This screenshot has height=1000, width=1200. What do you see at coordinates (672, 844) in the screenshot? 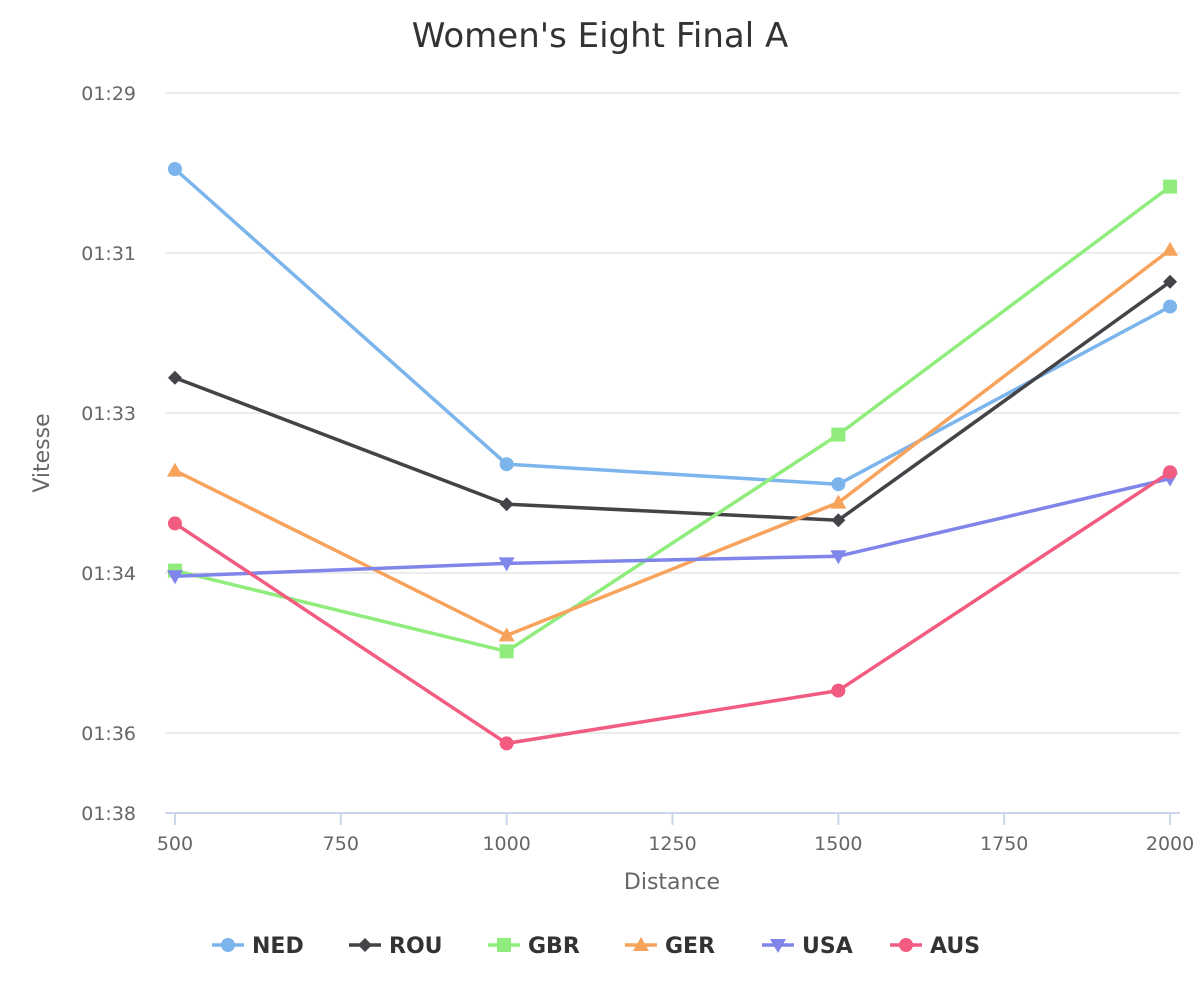
I see `x-tick-label: 1250` at bounding box center [672, 844].